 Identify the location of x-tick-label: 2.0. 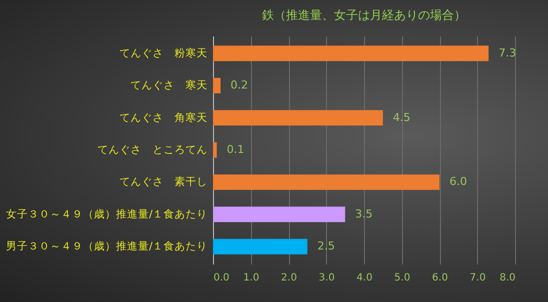
(289, 278).